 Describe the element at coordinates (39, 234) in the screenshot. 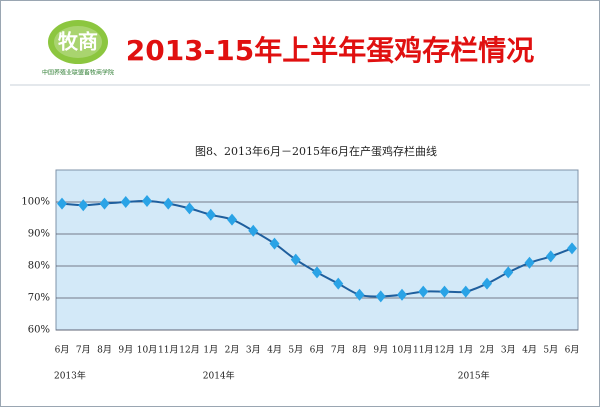

I see `y-tick-label: 90%` at that location.